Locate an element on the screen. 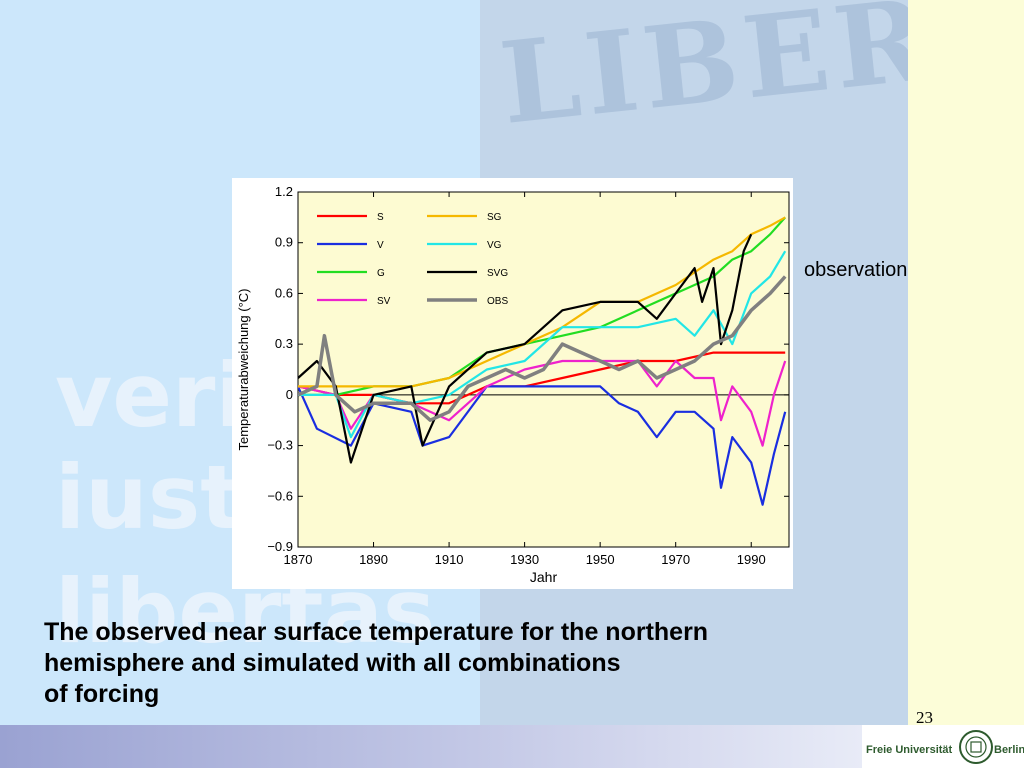  watermark-liberty-text: LIBERT is located at coordinates (701, 75).